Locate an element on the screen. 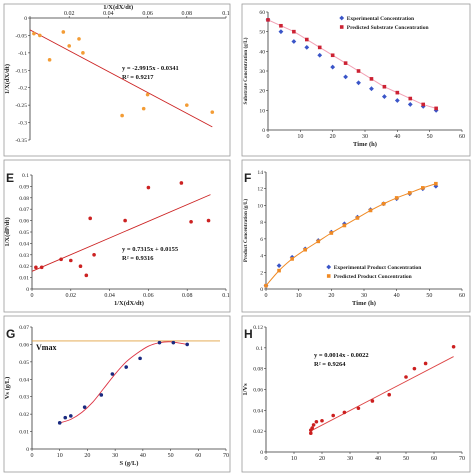  y-tick-label: 6 is located at coordinates (261, 240).